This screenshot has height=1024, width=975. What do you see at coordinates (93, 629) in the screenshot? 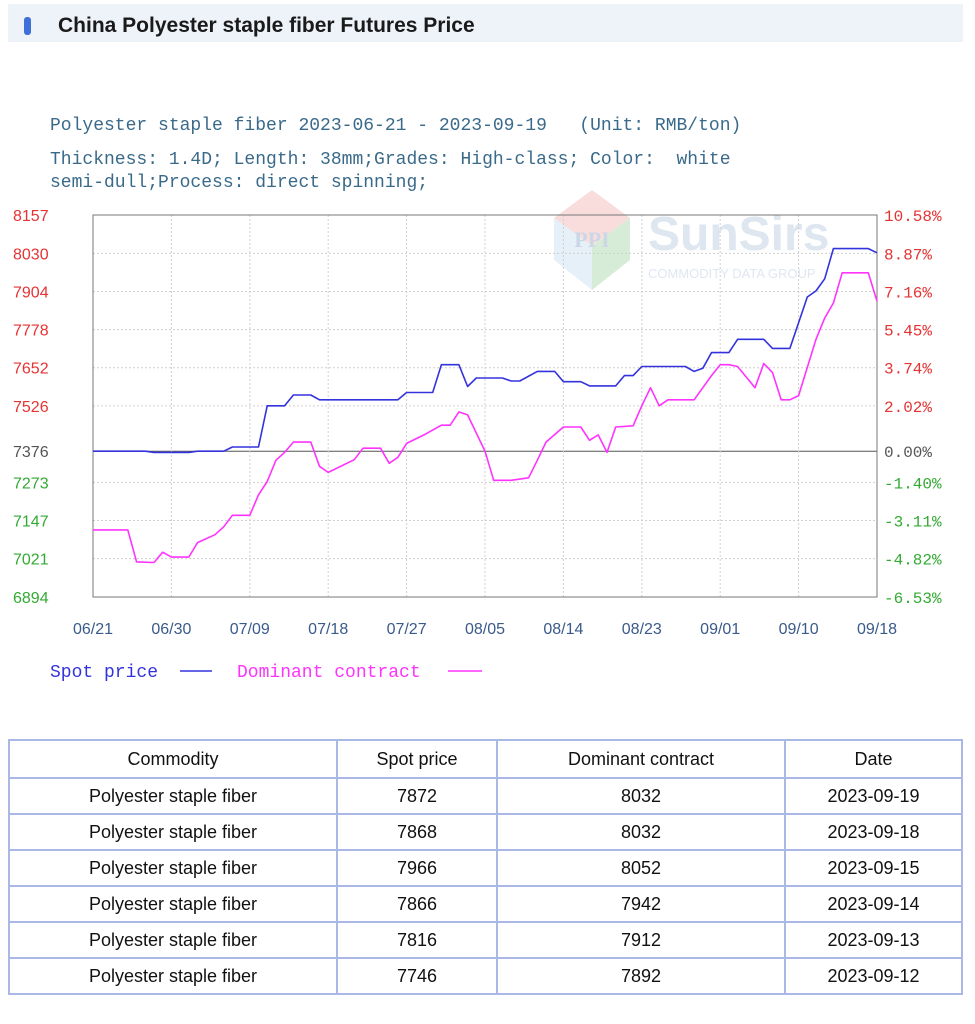
I see `x-tick-label: 06/21` at bounding box center [93, 629].